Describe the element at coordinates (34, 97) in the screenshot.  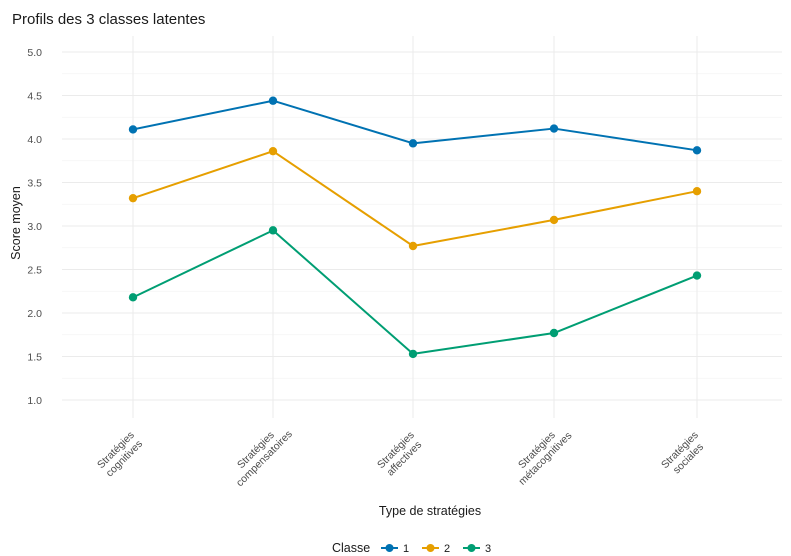
I see `y-tick-label: 4.5` at that location.